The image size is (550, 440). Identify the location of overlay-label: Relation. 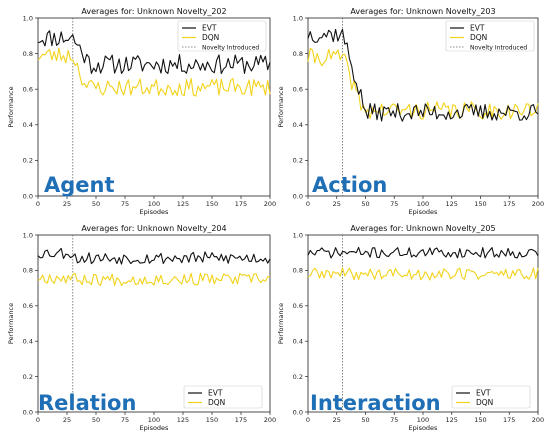
(87, 403).